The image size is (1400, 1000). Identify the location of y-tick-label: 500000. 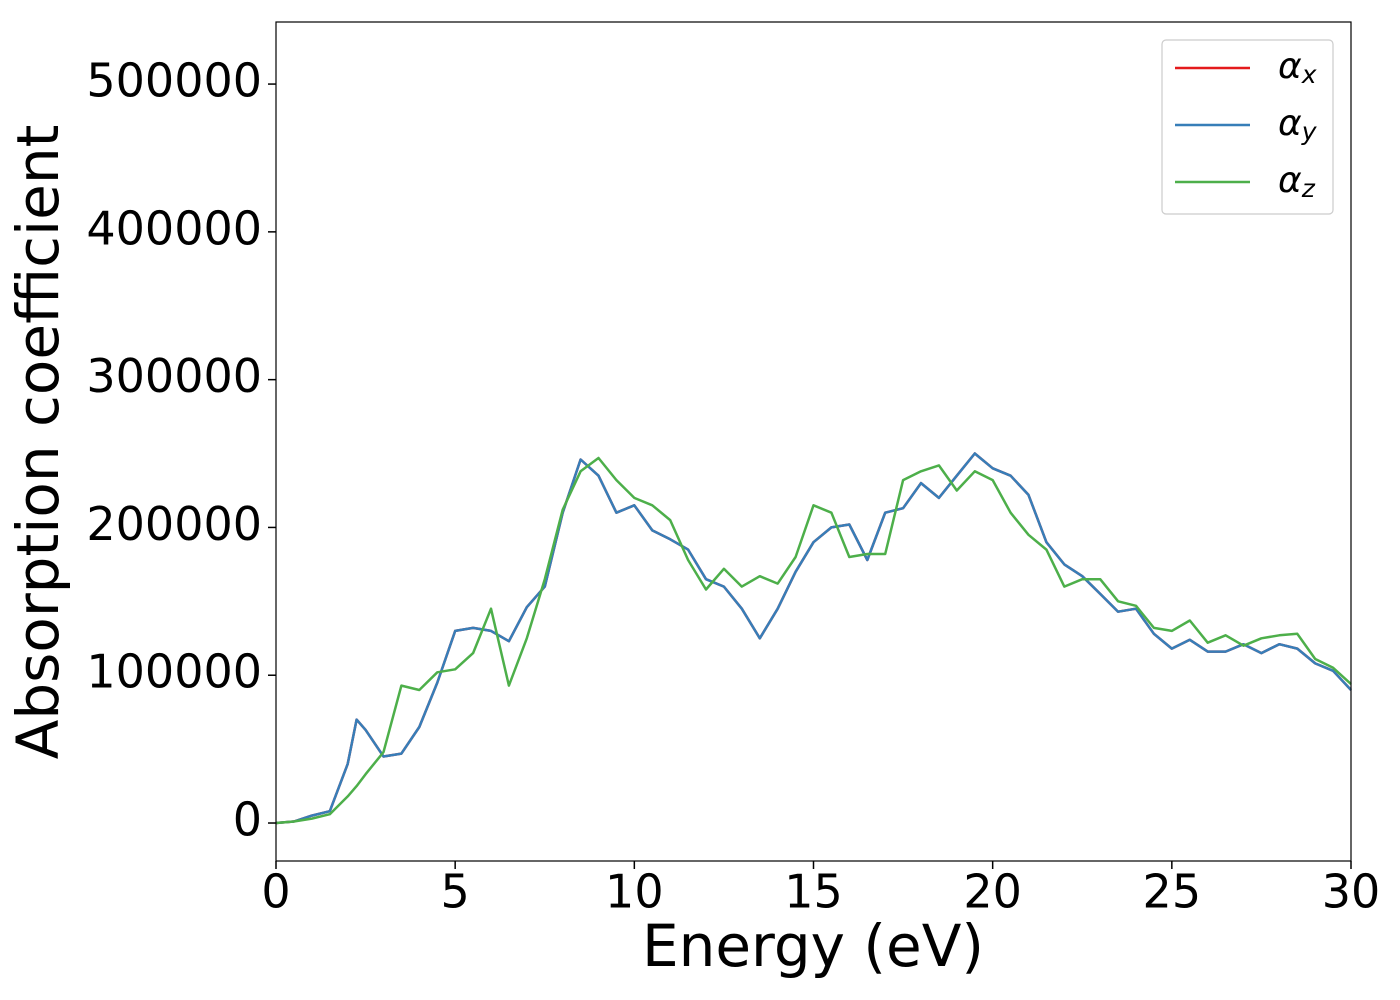
(174, 81).